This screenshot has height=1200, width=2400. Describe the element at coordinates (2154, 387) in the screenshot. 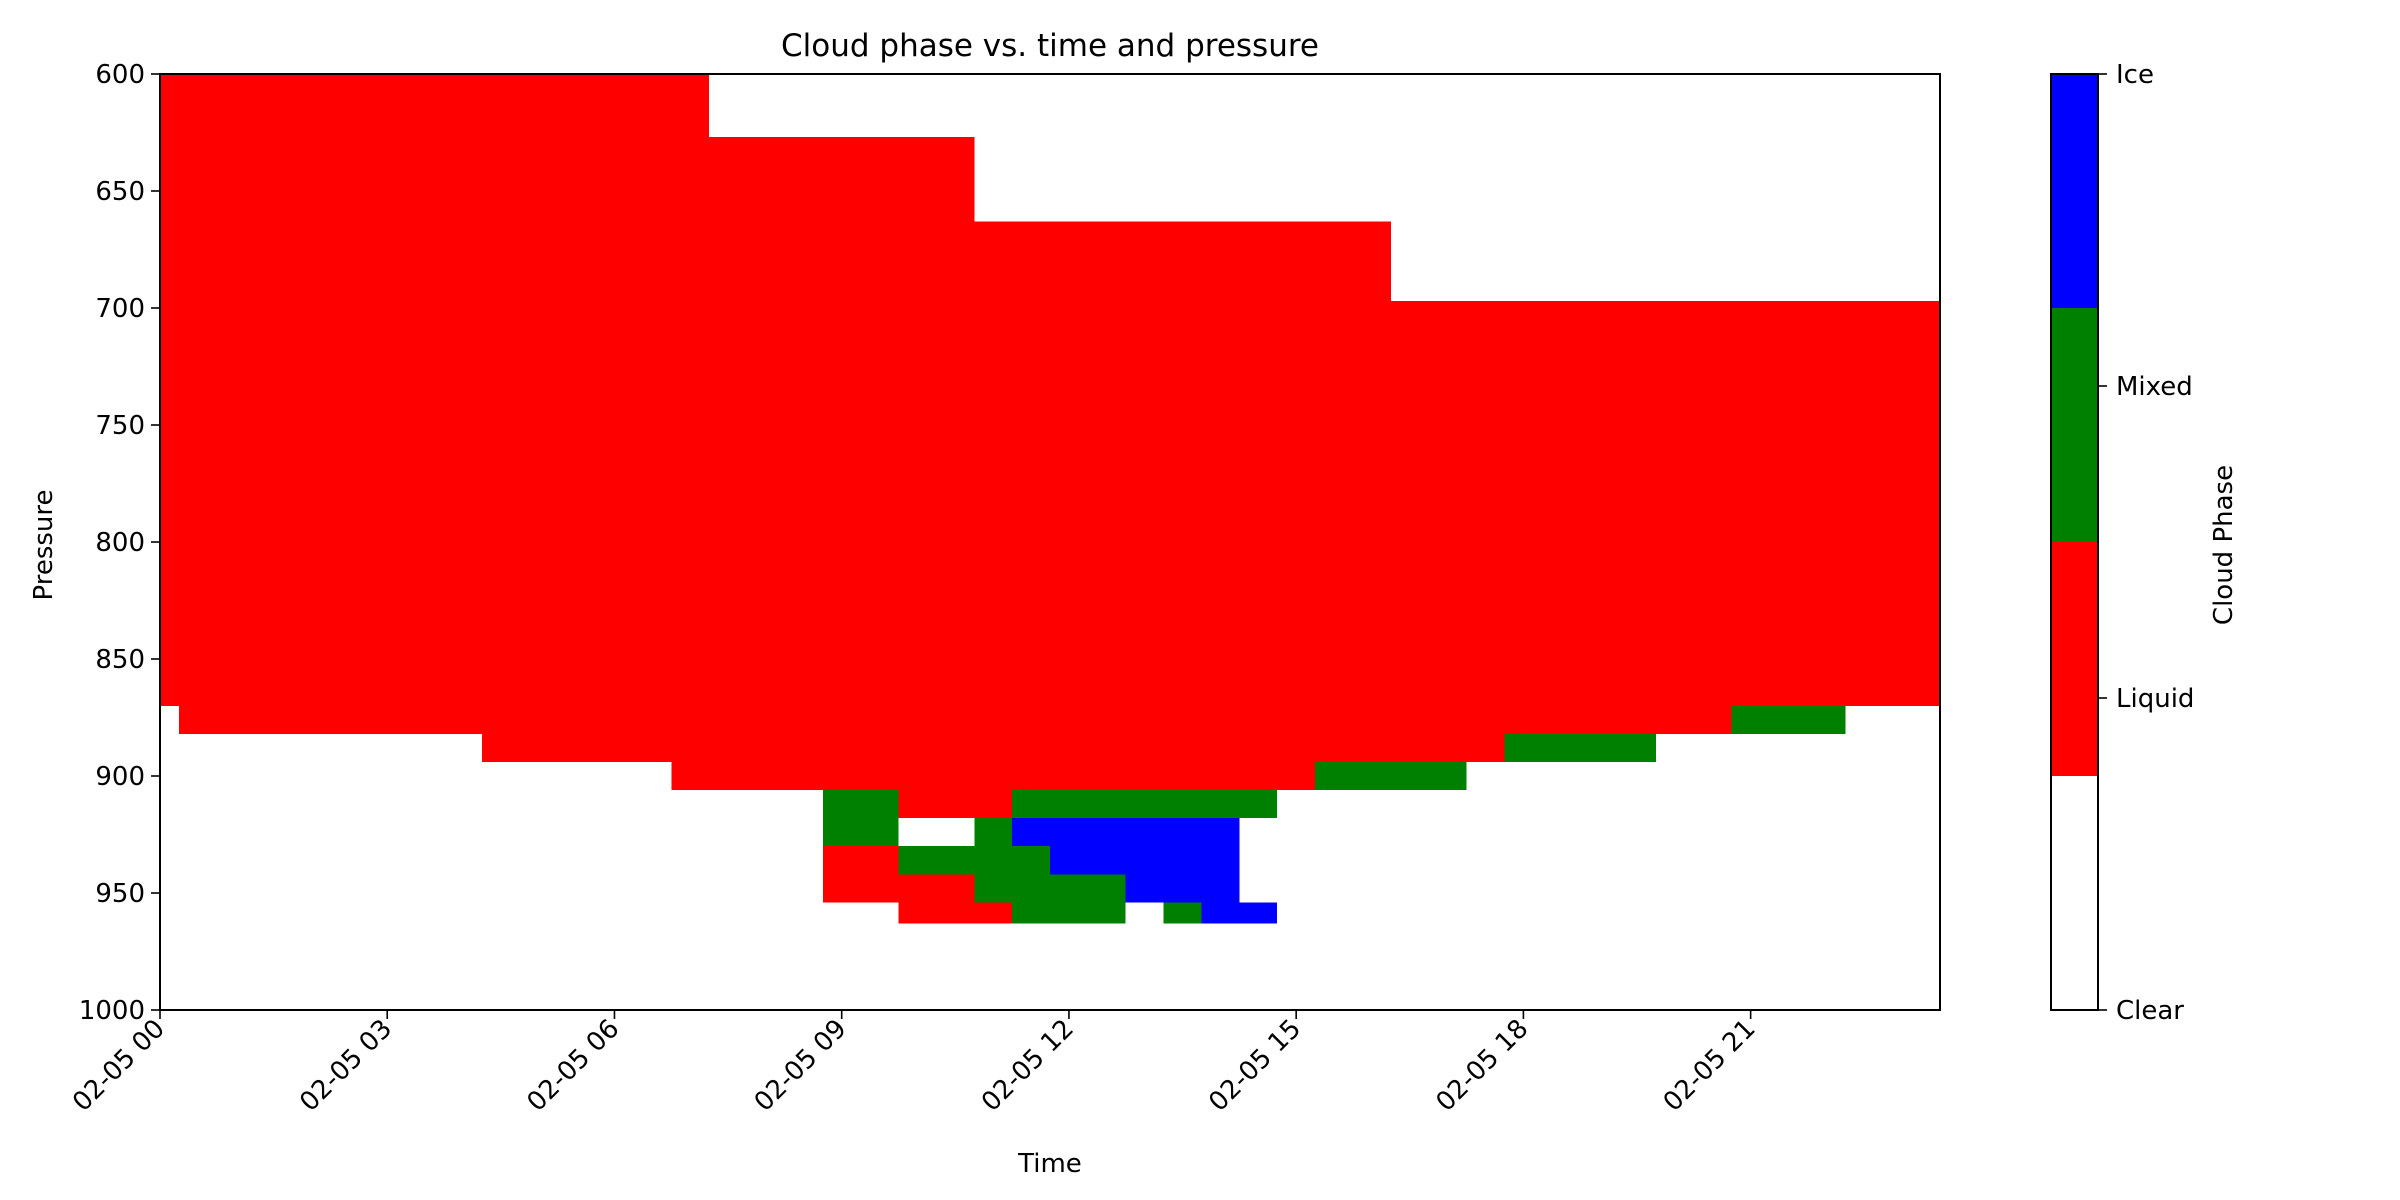

I see `colorbar-tick-label: Mixed` at that location.